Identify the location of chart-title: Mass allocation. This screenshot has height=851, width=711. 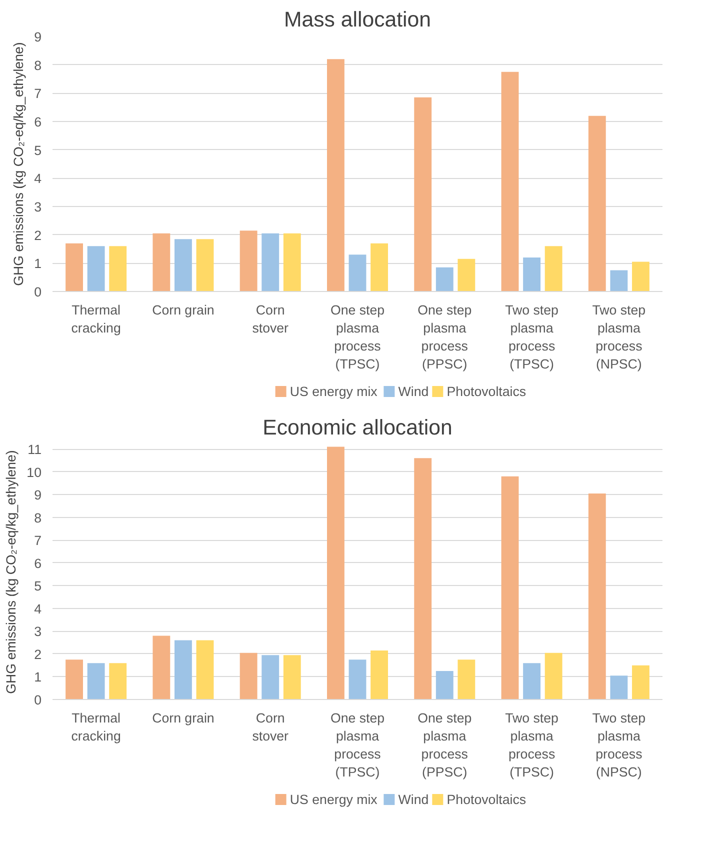
(357, 20).